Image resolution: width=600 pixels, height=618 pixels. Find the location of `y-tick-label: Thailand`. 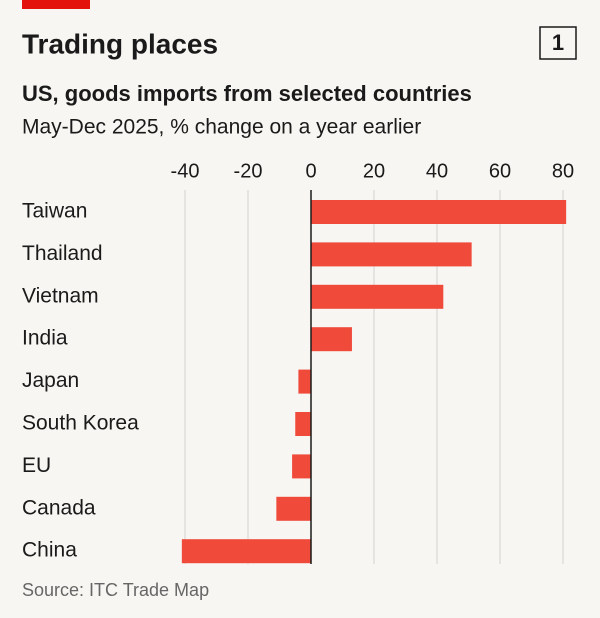

y-tick-label: Thailand is located at coordinates (62, 253).